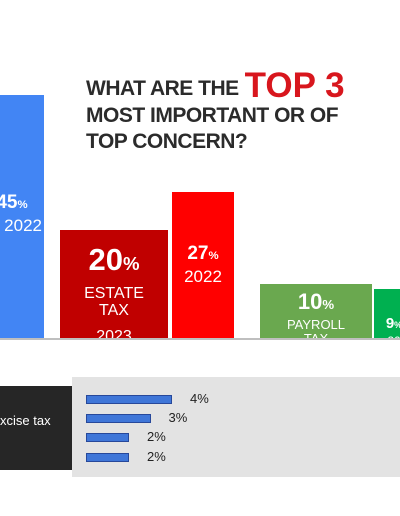 Image resolution: width=400 pixels, height=516 pixels. I want to click on bar-2-year-label: 2022, so click(203, 277).